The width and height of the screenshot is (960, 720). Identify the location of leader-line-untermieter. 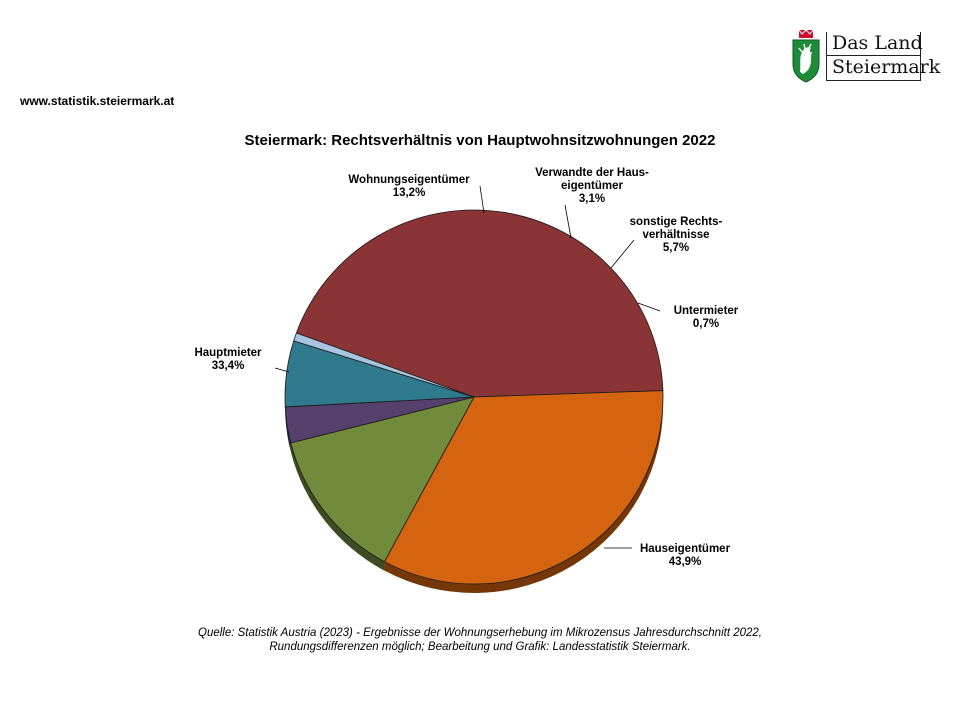
(649, 307).